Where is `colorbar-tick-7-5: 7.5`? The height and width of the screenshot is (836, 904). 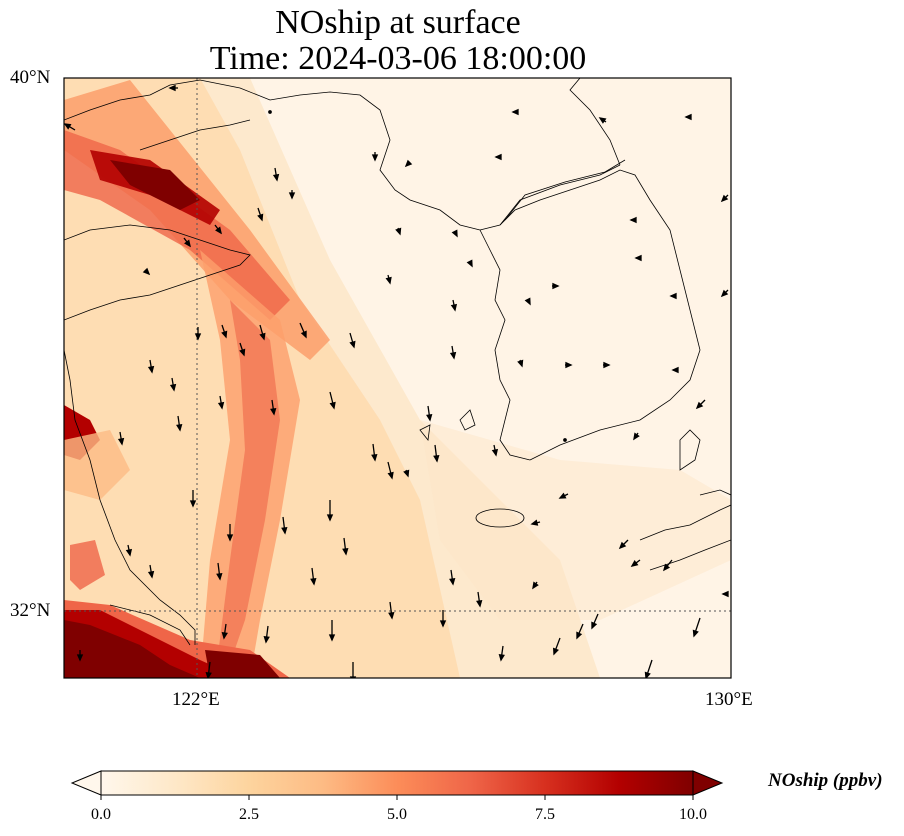
colorbar-tick-7-5: 7.5 is located at coordinates (545, 814).